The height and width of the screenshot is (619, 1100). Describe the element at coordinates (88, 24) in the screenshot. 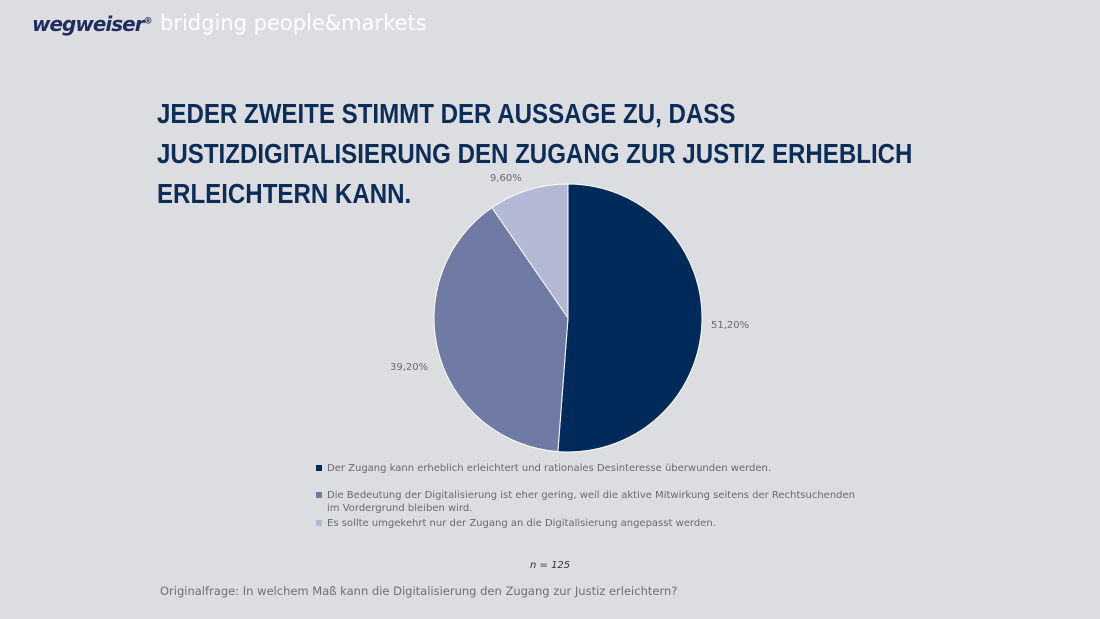

I see `logo-text: wegweiser` at that location.